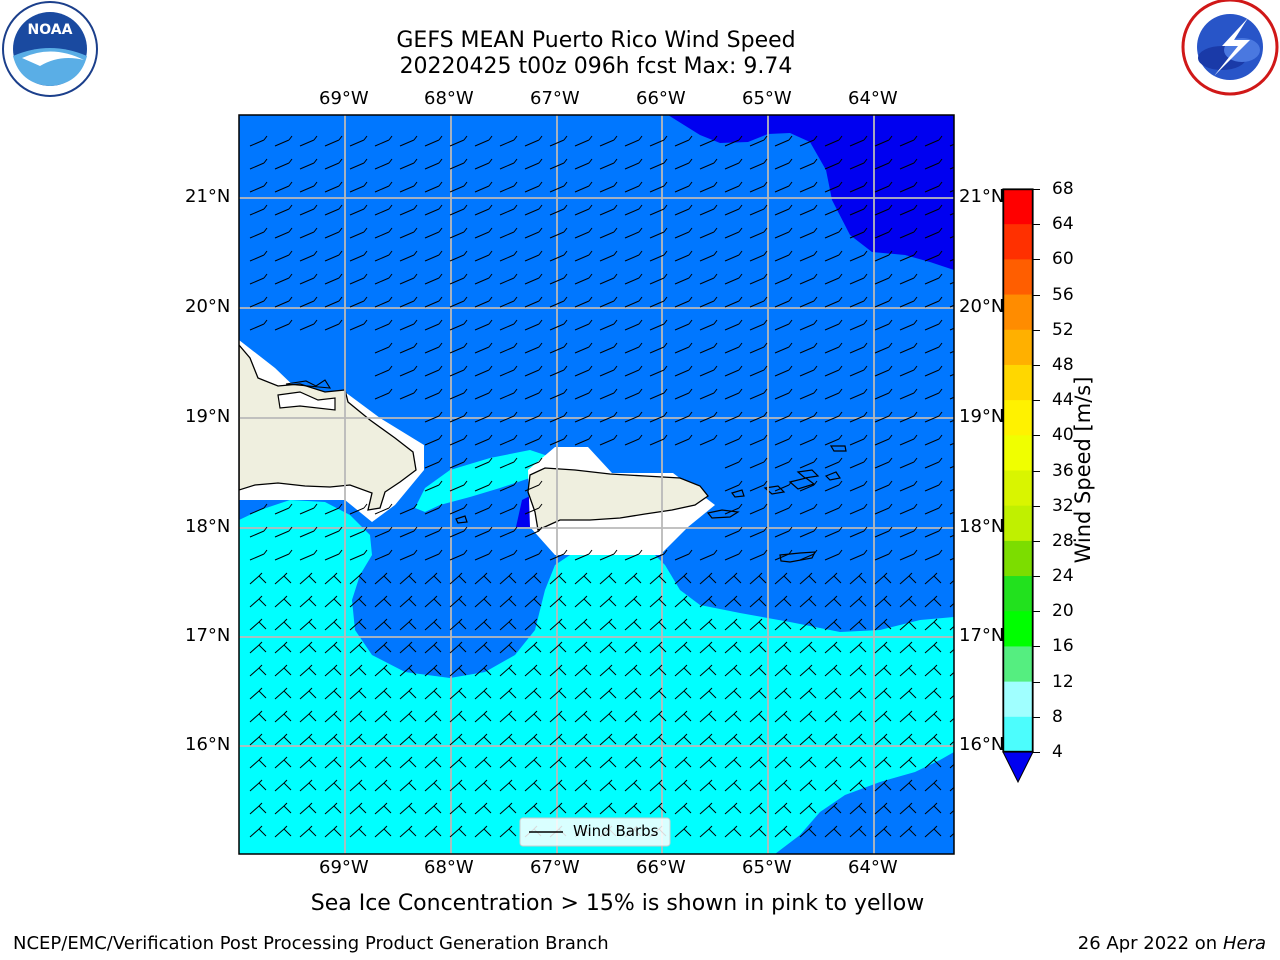 The height and width of the screenshot is (960, 1280). What do you see at coordinates (1150, 943) in the screenshot?
I see `footer-date-text: 26 Apr 2022 on` at bounding box center [1150, 943].